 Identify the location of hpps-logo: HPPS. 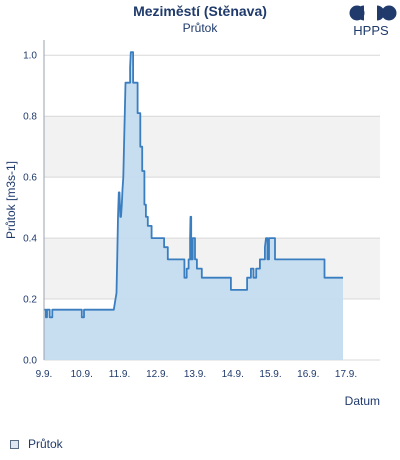
(371, 23).